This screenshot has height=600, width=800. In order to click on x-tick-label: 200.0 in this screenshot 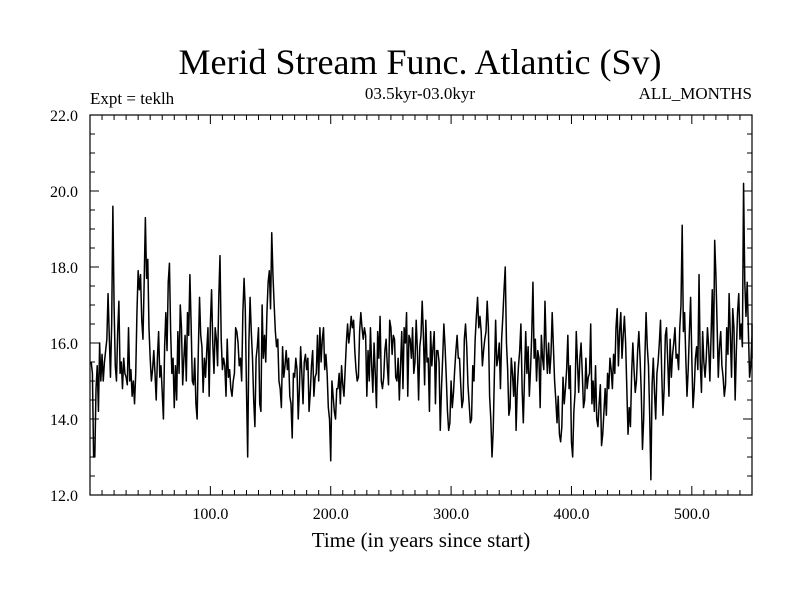, I will do `click(331, 514)`.